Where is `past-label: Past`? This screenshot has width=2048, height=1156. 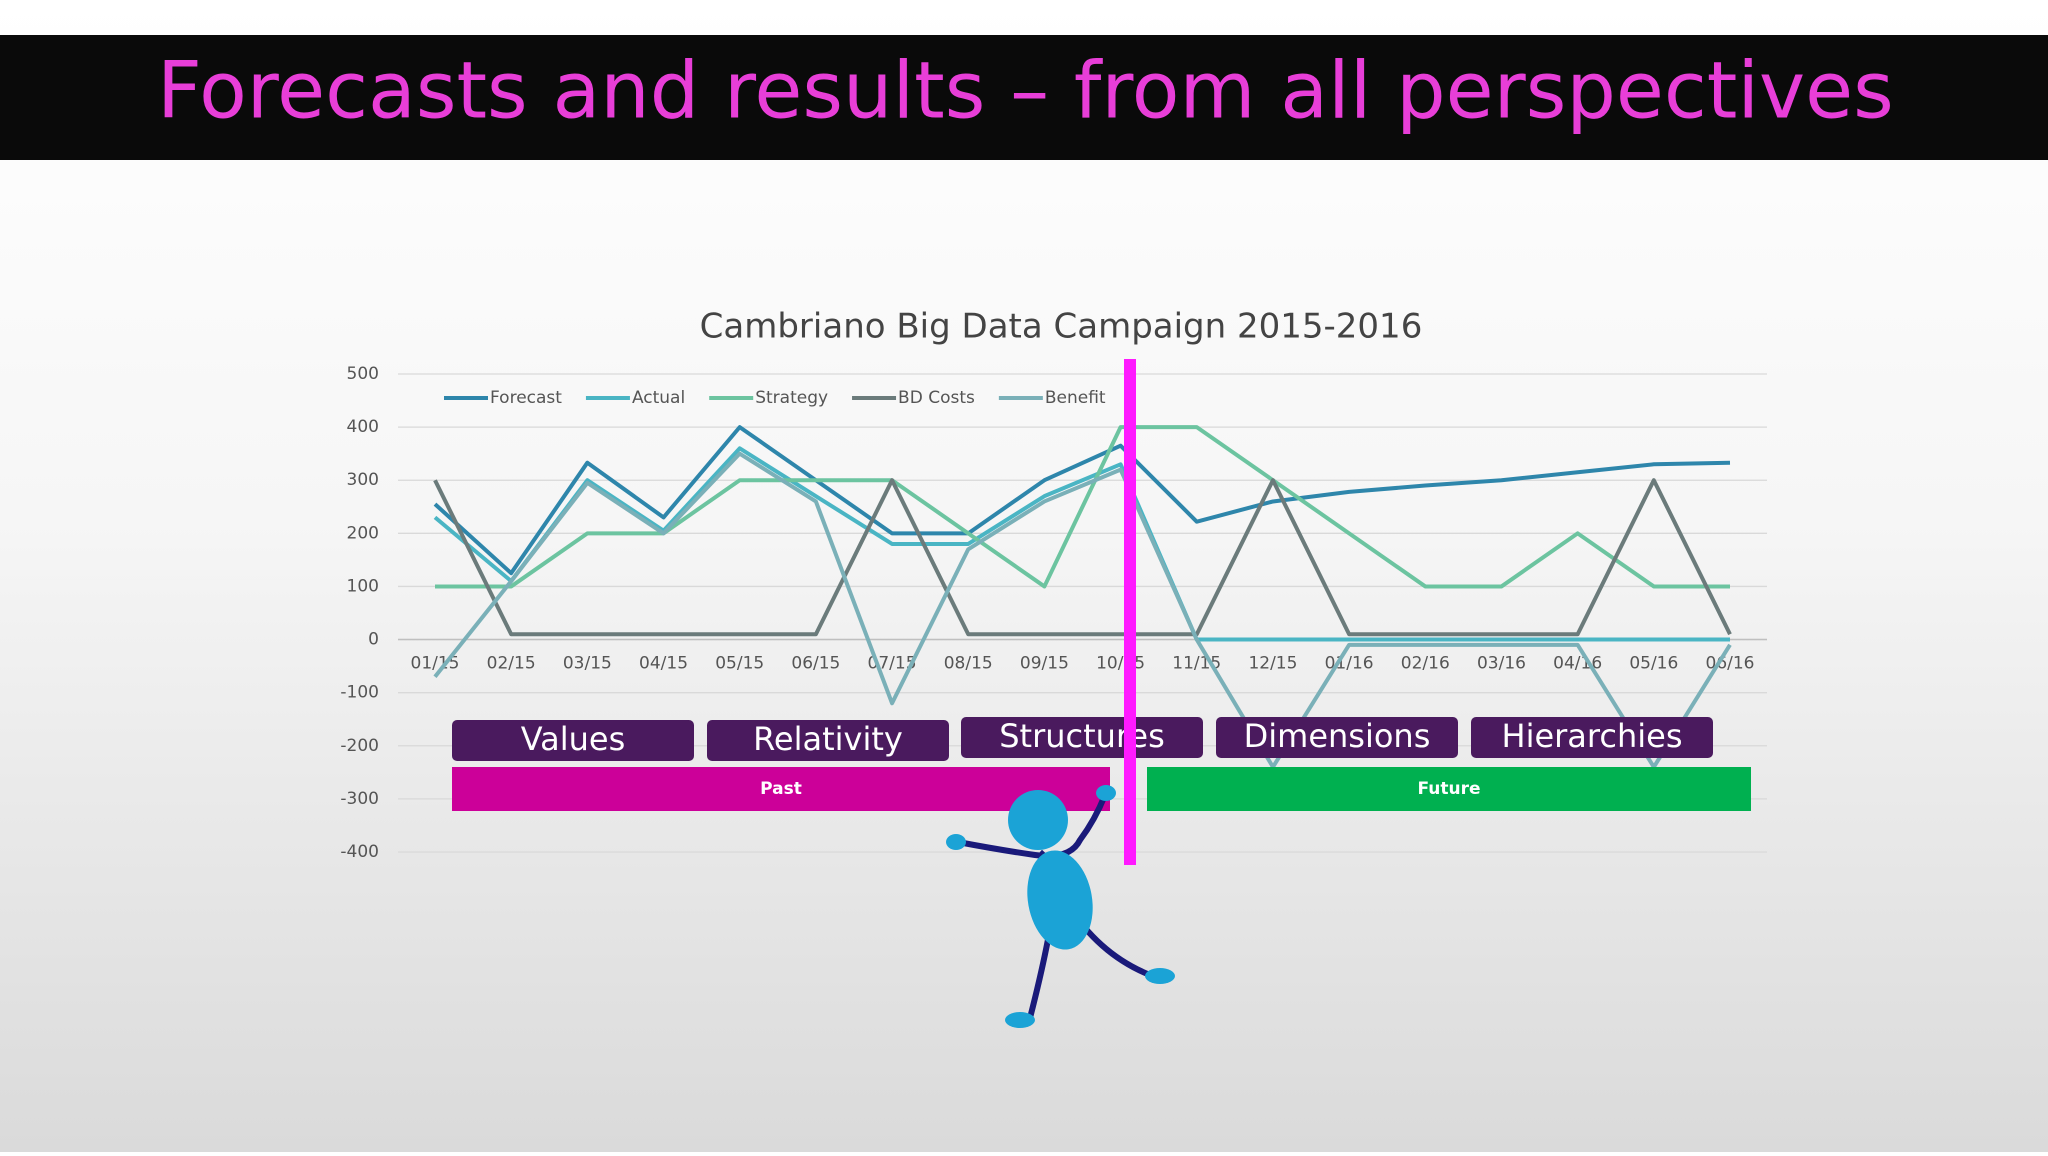
past-label: Past is located at coordinates (781, 789).